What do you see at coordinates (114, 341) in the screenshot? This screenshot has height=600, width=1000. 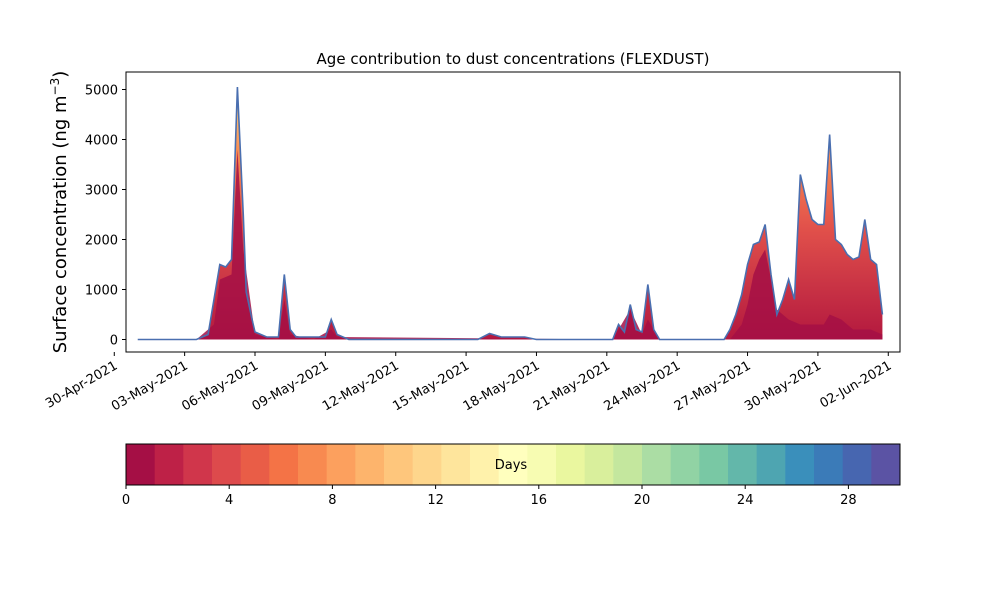 I see `y-tick-label: 0` at bounding box center [114, 341].